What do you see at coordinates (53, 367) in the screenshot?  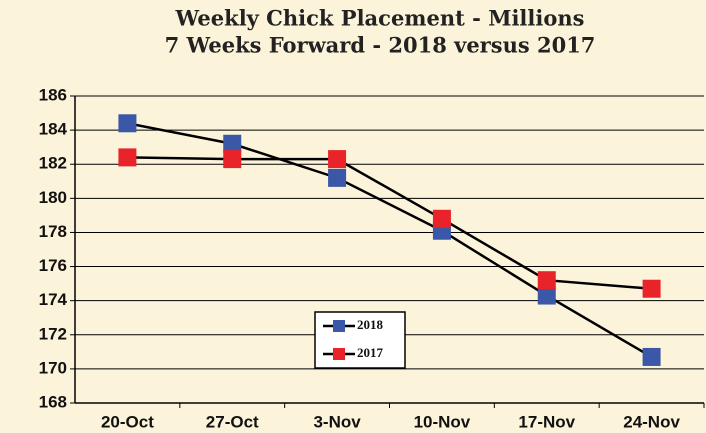 I see `y-tick-label: 170` at bounding box center [53, 367].